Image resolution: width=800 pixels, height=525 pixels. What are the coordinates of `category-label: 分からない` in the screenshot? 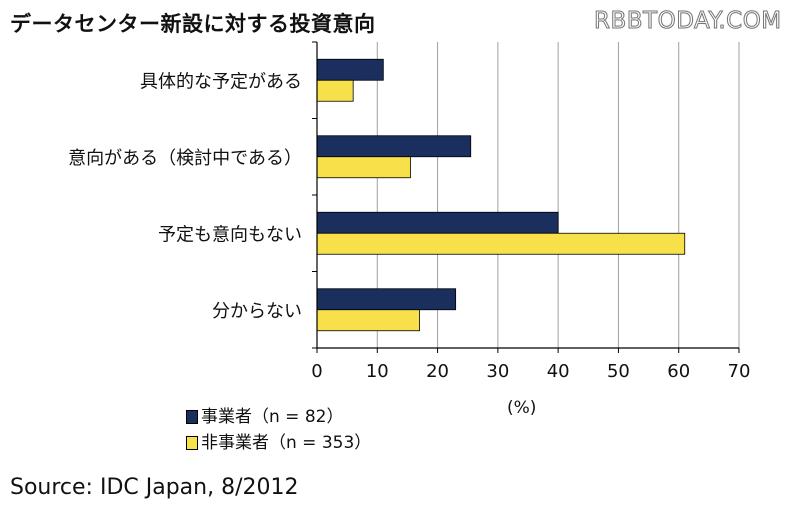 It's located at (257, 311).